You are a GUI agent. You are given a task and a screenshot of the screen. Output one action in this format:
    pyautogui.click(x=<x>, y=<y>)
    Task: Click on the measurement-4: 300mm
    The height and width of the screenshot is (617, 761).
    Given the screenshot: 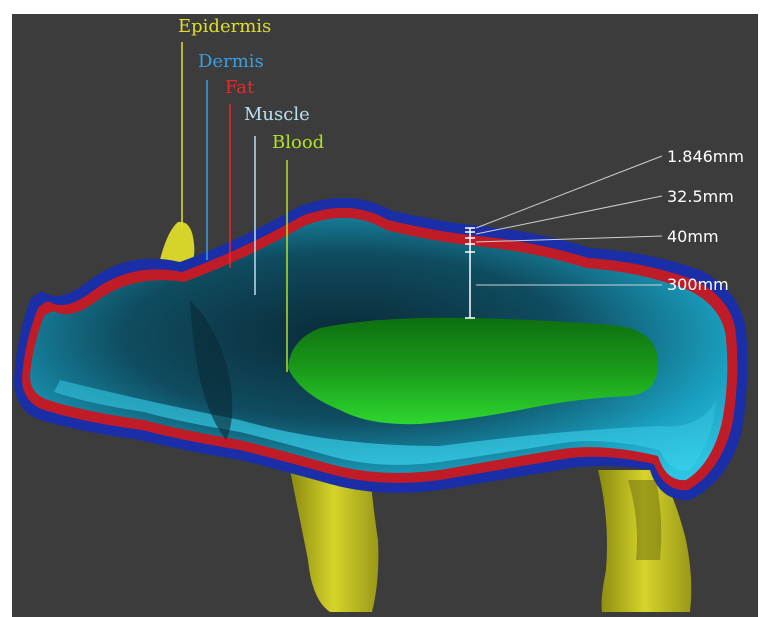 What is the action you would take?
    pyautogui.click(x=698, y=284)
    